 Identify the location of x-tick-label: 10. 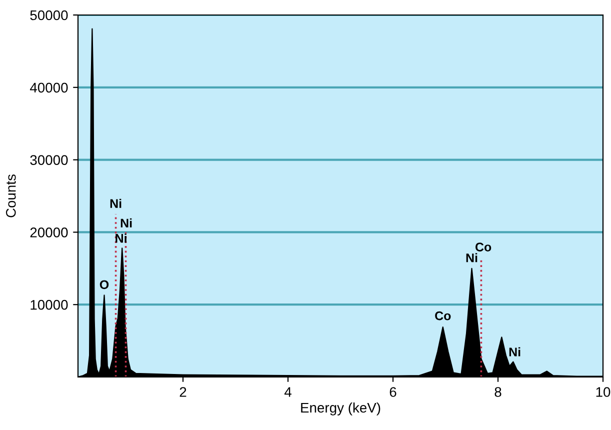
(603, 392).